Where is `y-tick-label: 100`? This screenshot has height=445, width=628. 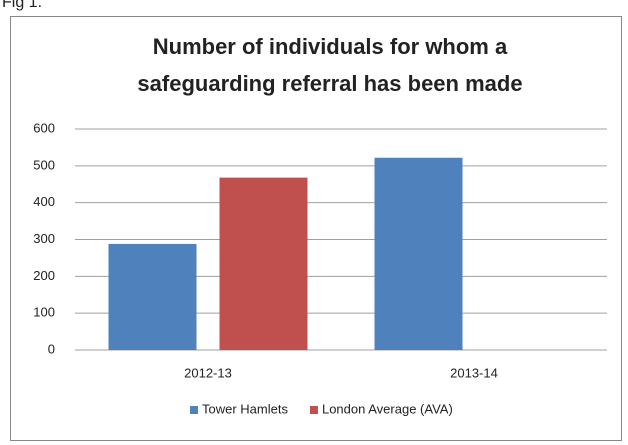
y-tick-label: 100 is located at coordinates (44, 312).